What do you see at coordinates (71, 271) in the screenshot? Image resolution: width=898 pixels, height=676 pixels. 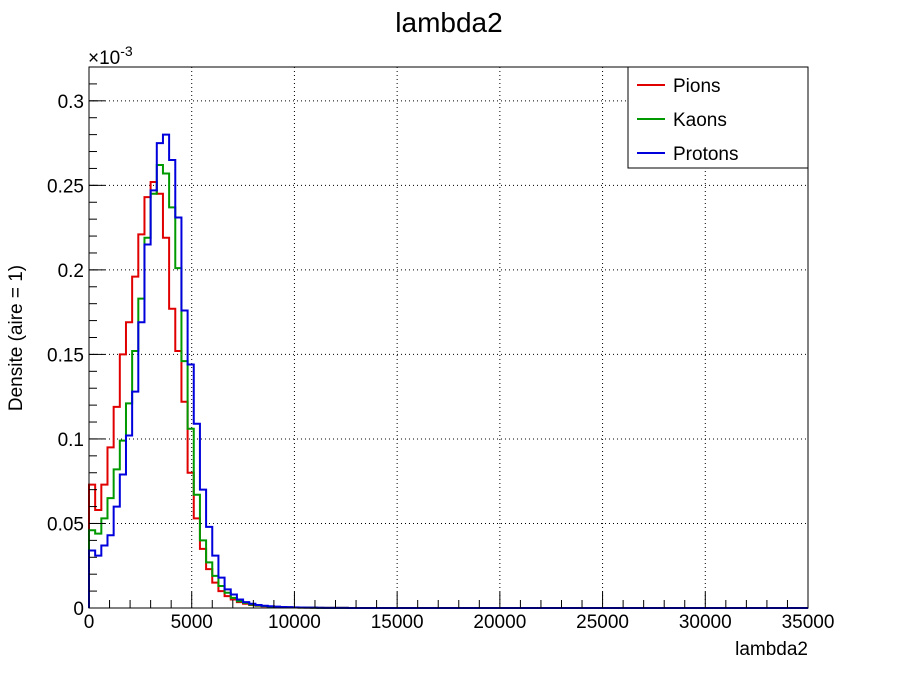 I see `y-tick-label: 0.2` at bounding box center [71, 271].